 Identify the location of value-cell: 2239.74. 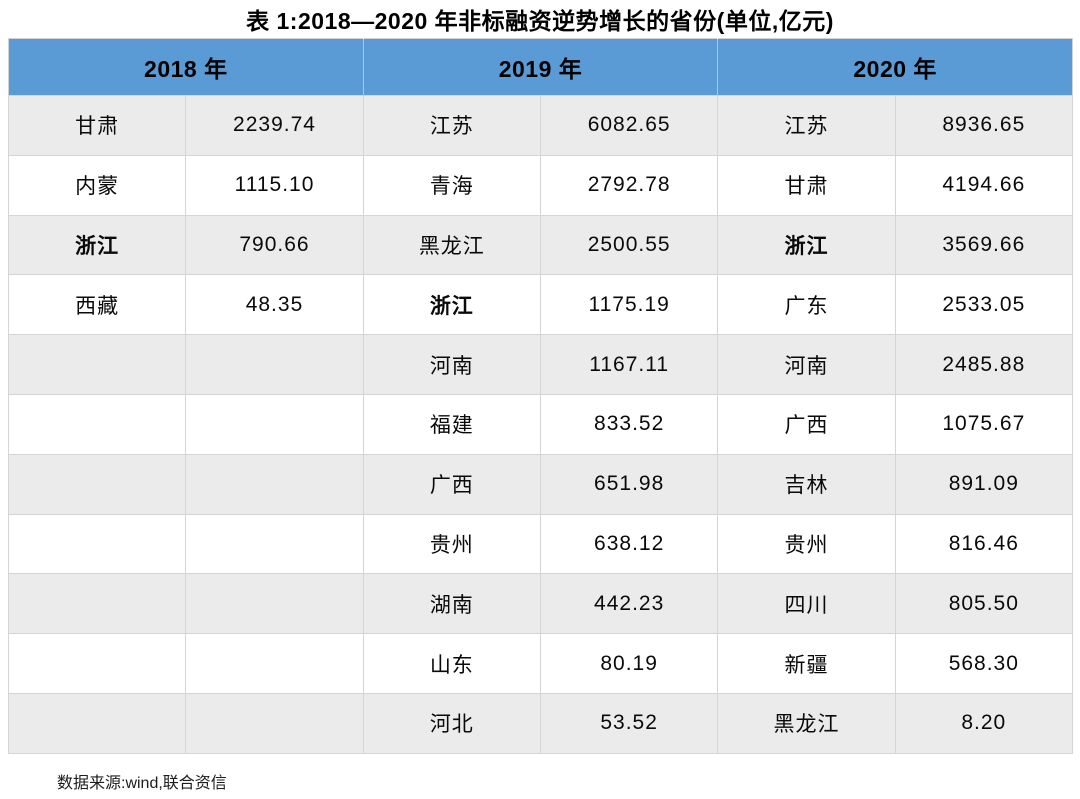
(274, 125).